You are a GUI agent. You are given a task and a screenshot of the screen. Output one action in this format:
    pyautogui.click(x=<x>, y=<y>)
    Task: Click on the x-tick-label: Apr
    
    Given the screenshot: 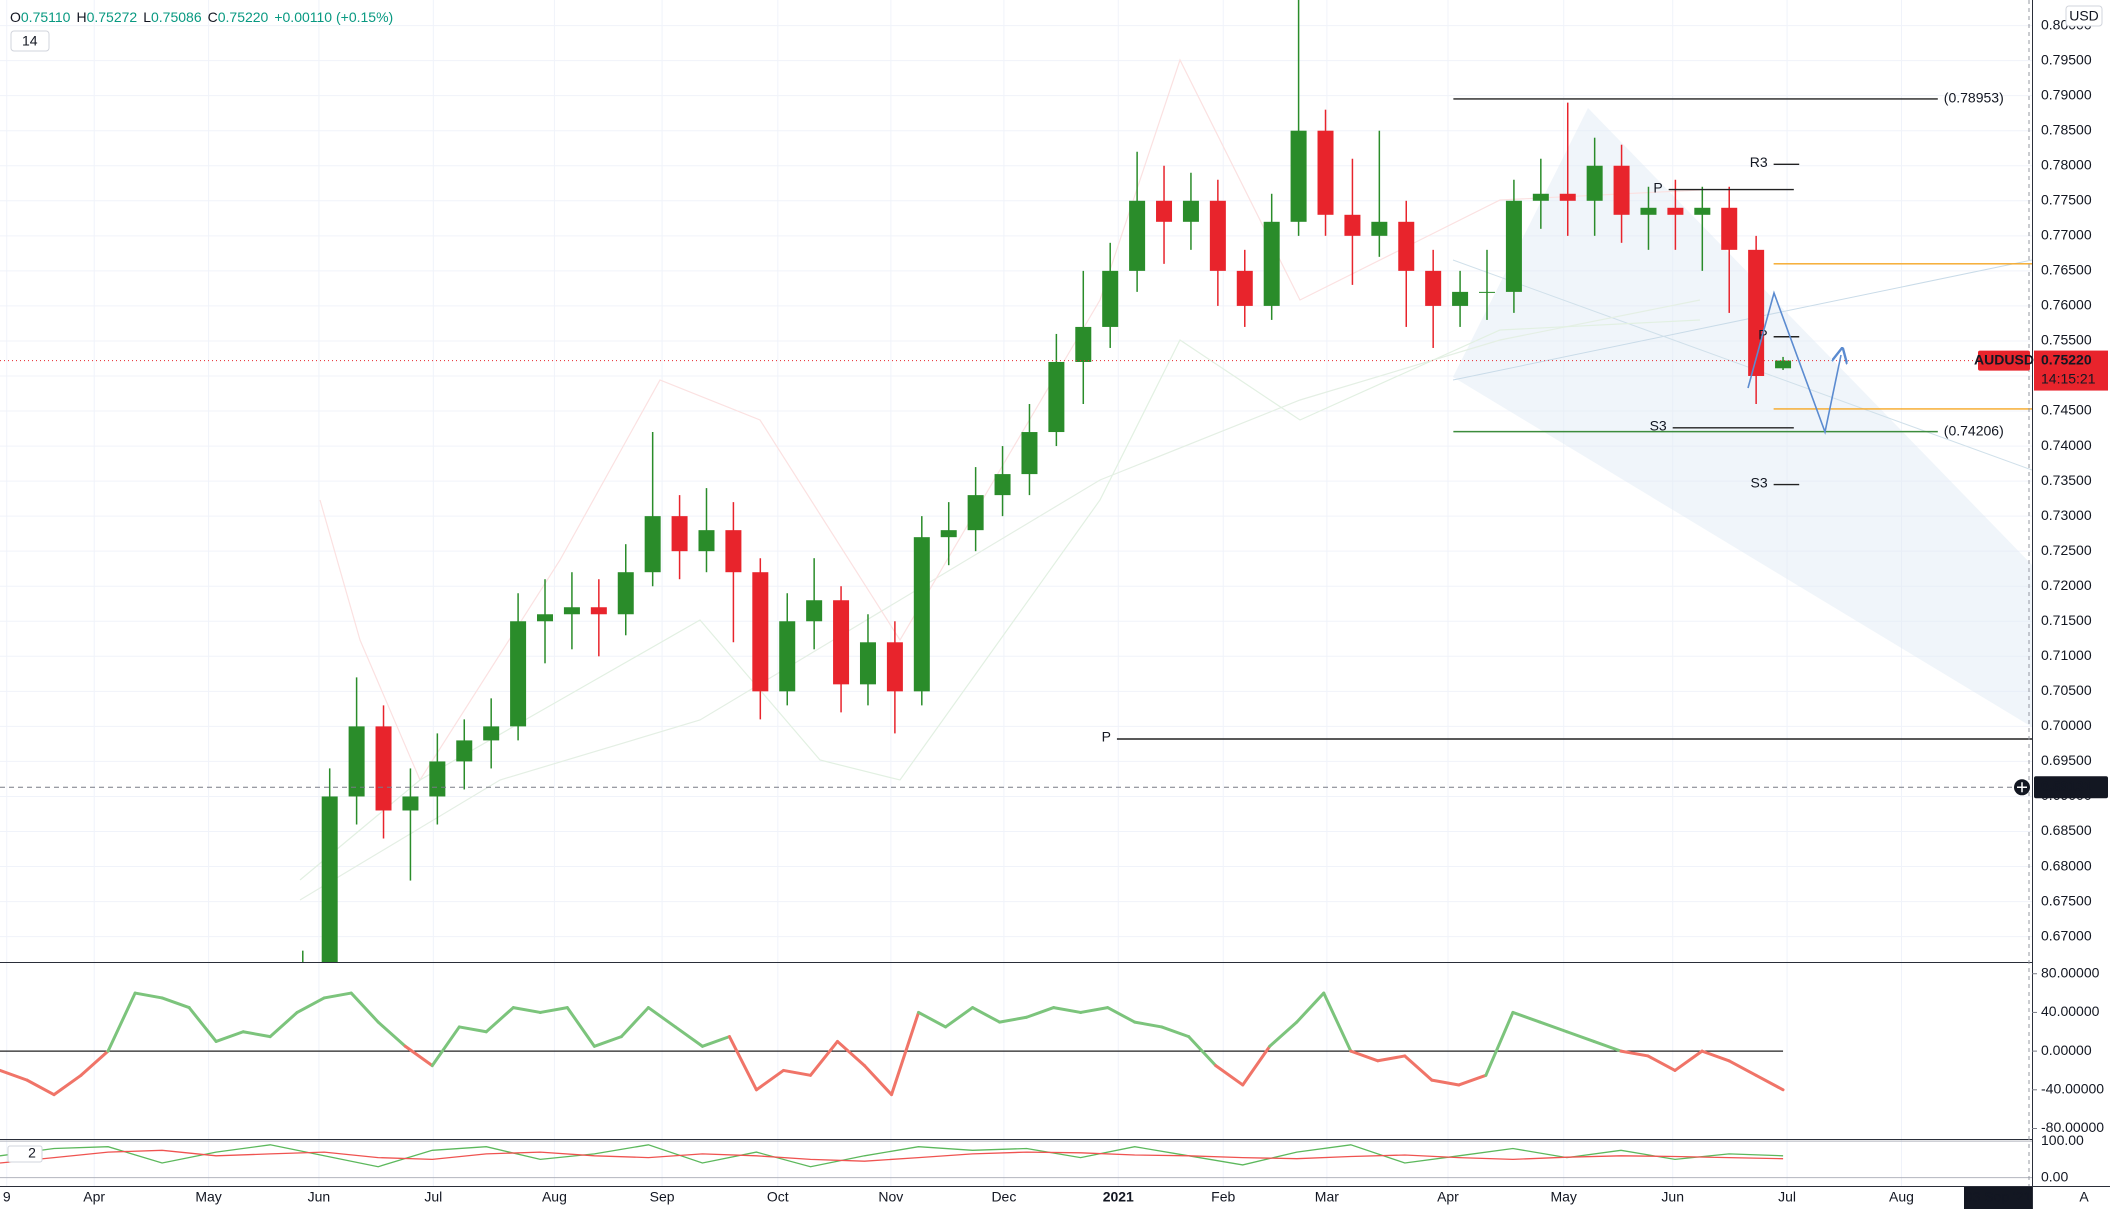 What is the action you would take?
    pyautogui.click(x=94, y=1197)
    